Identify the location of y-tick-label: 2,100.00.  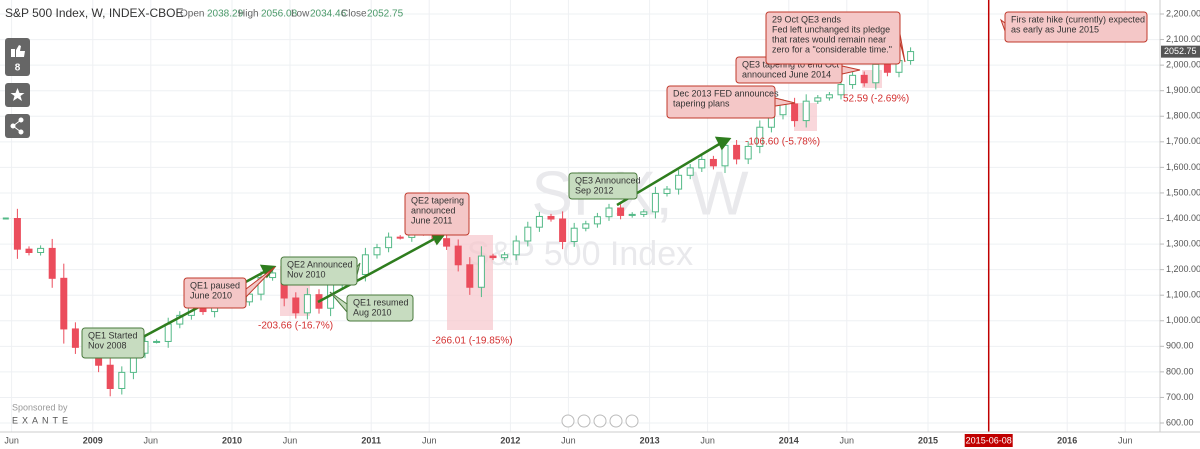
(1183, 39).